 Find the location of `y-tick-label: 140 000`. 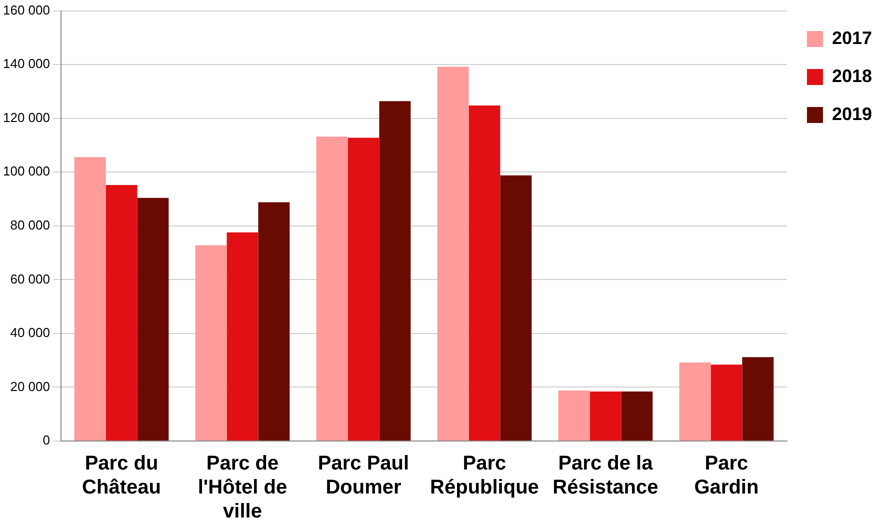

y-tick-label: 140 000 is located at coordinates (26, 64).